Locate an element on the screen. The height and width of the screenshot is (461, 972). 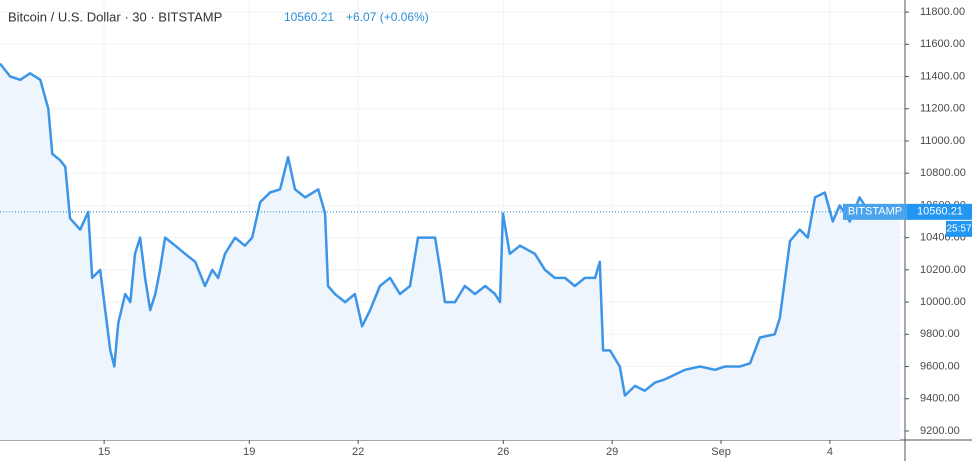
y-tick-label: 10000.00 is located at coordinates (943, 302).